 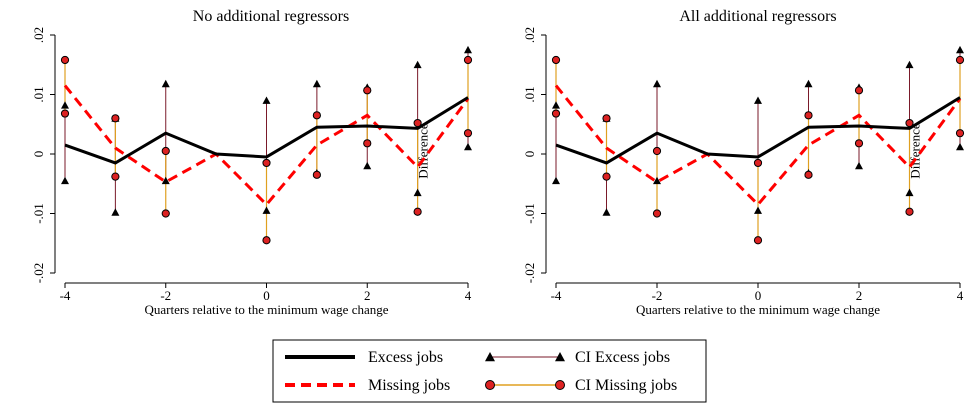 What do you see at coordinates (405, 357) in the screenshot?
I see `legend-label: Excess jobs` at bounding box center [405, 357].